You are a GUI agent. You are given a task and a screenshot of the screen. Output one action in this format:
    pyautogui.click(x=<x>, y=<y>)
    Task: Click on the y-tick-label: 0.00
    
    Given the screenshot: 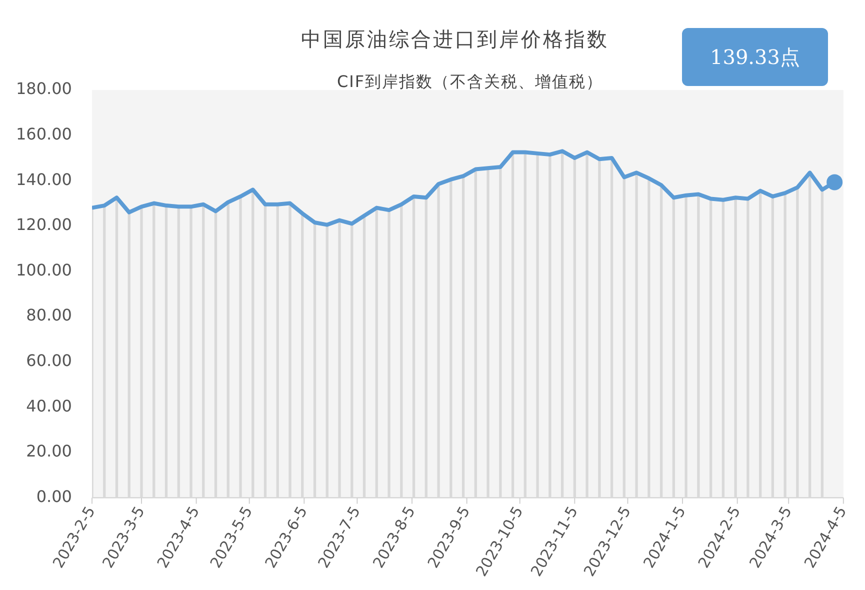 What is the action you would take?
    pyautogui.click(x=54, y=496)
    